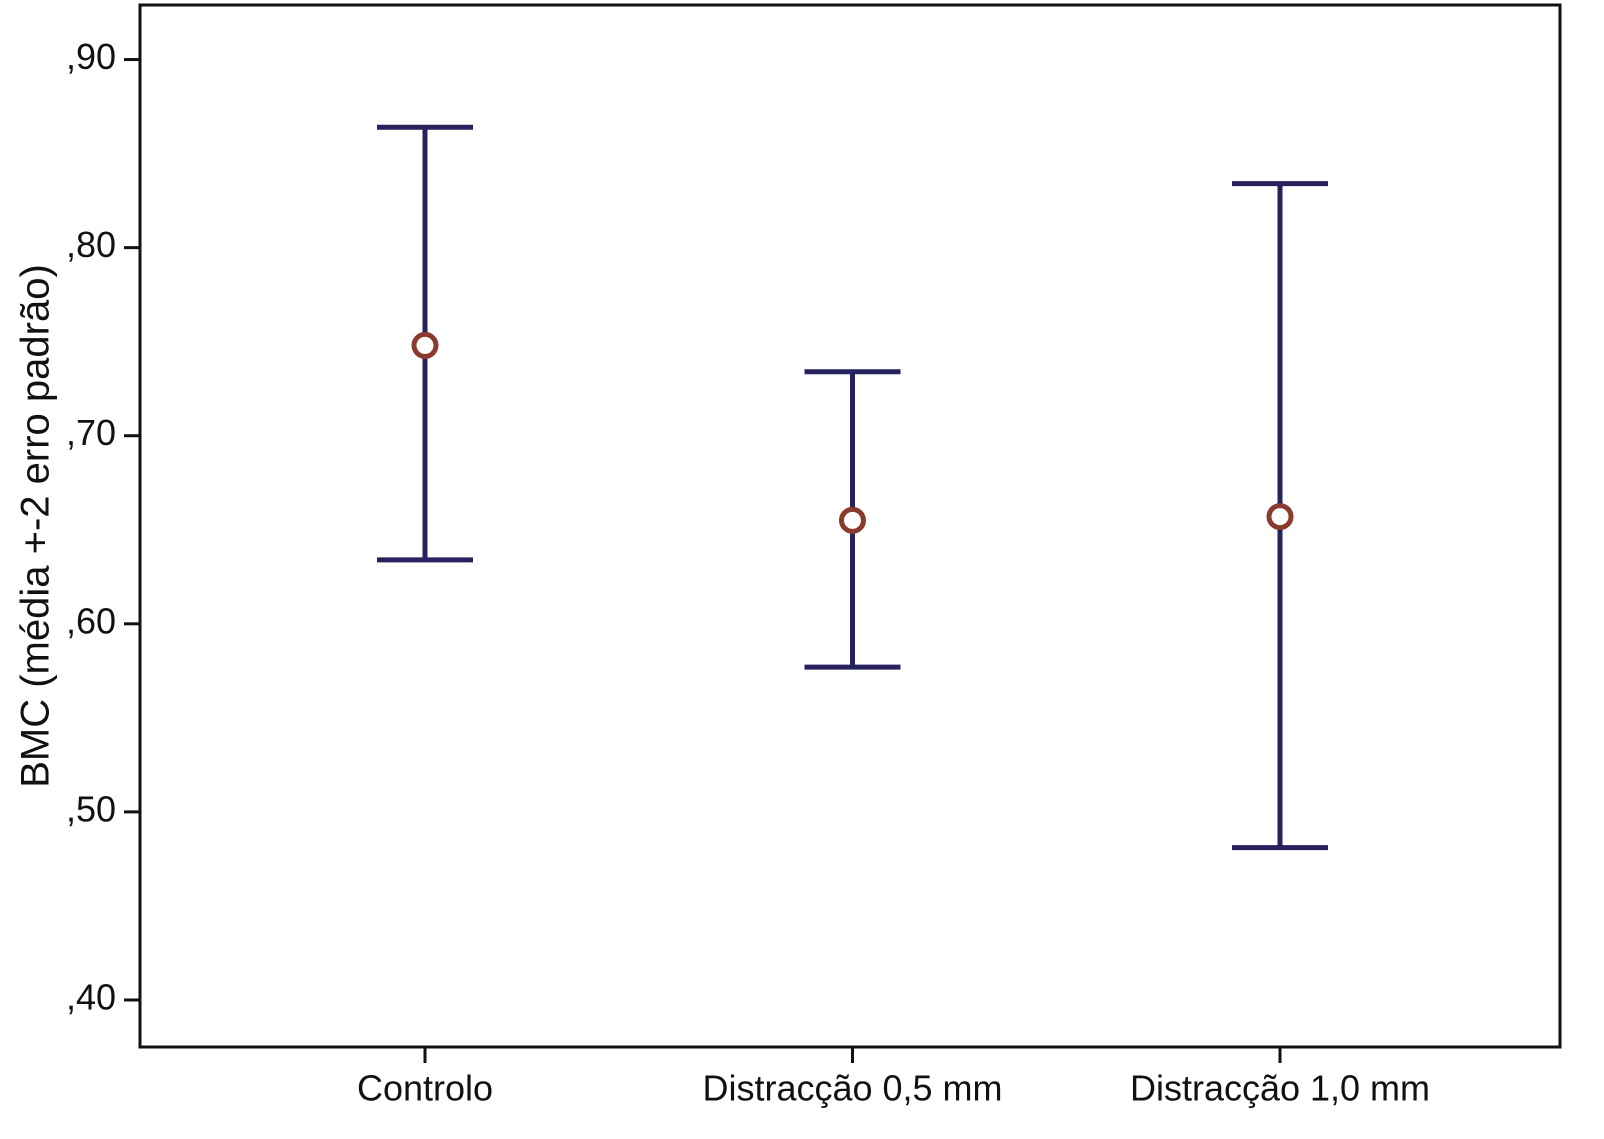 Image resolution: width=1604 pixels, height=1139 pixels. What do you see at coordinates (852, 1088) in the screenshot?
I see `x-tick-label: Distracção 0,5 mm` at bounding box center [852, 1088].